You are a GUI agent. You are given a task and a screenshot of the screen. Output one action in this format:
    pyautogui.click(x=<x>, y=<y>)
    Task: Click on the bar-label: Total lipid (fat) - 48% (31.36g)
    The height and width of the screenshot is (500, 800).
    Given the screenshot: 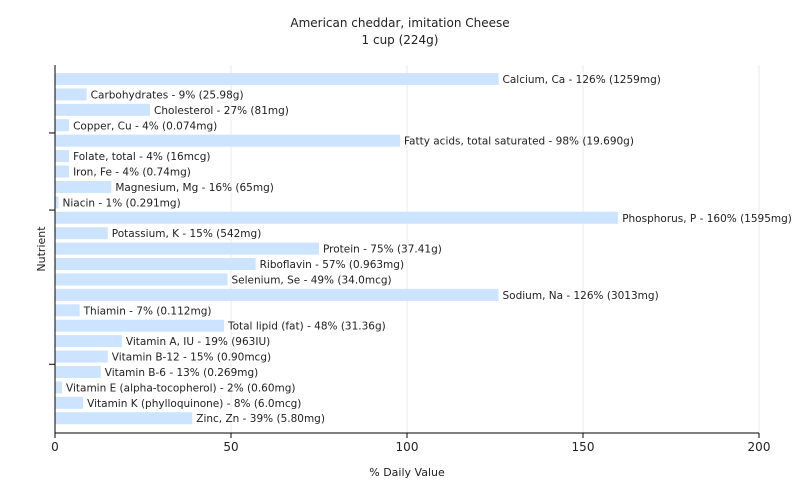 What is the action you would take?
    pyautogui.click(x=306, y=327)
    